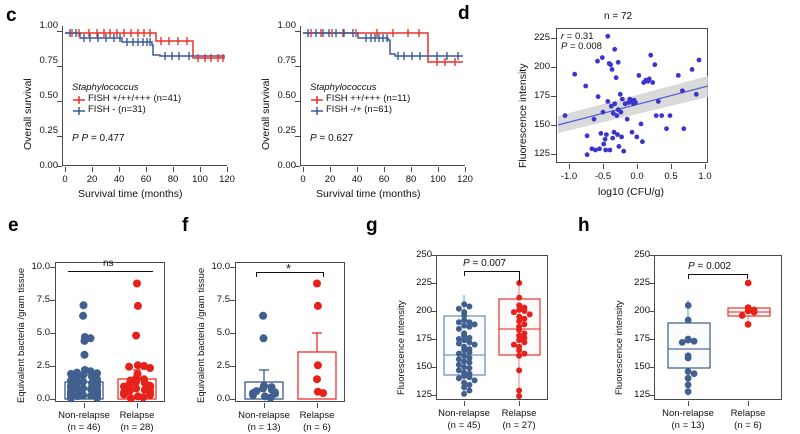 Image resolution: width=800 pixels, height=434 pixels. What do you see at coordinates (464, 420) in the screenshot?
I see `panel-g-group-label-1: Non-relapse (n = 45)` at bounding box center [464, 420].